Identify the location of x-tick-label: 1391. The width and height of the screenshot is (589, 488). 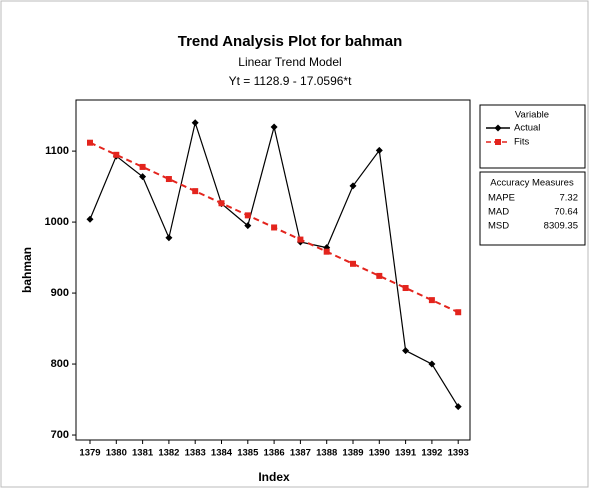
(406, 453).